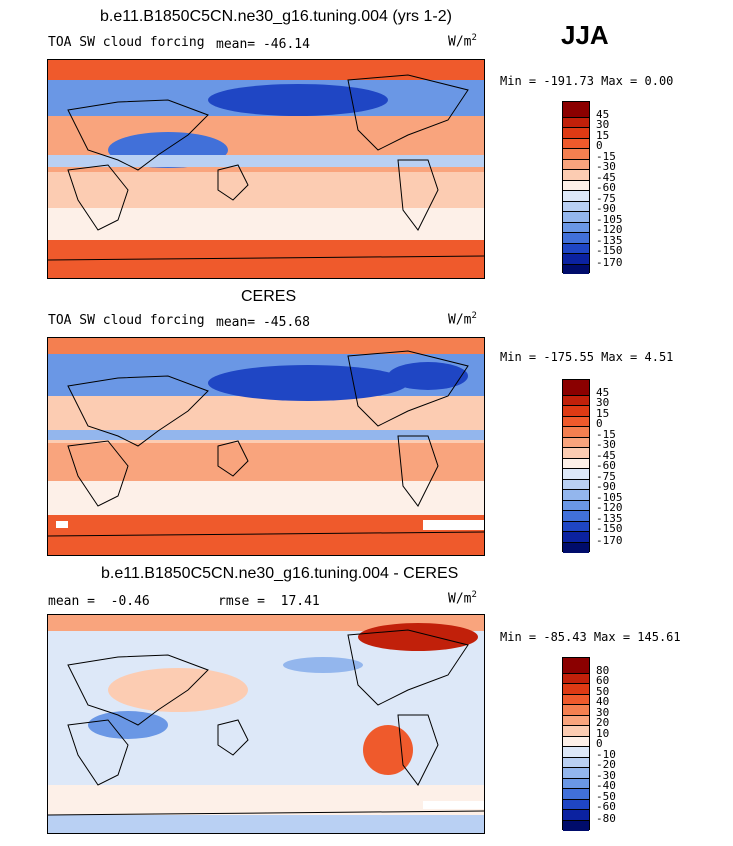 This screenshot has width=733, height=846. Describe the element at coordinates (606, 476) in the screenshot. I see `panel2-level: -75` at that location.